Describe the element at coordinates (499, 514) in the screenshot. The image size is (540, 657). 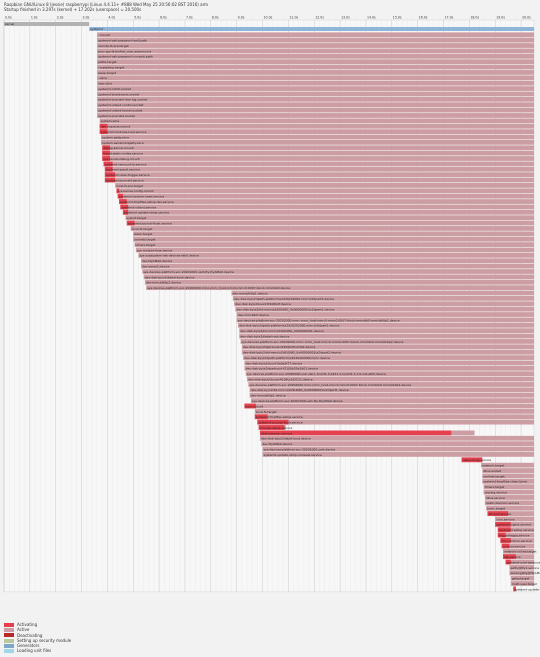
I see `unit-label: dhcpcd.service` at that location.